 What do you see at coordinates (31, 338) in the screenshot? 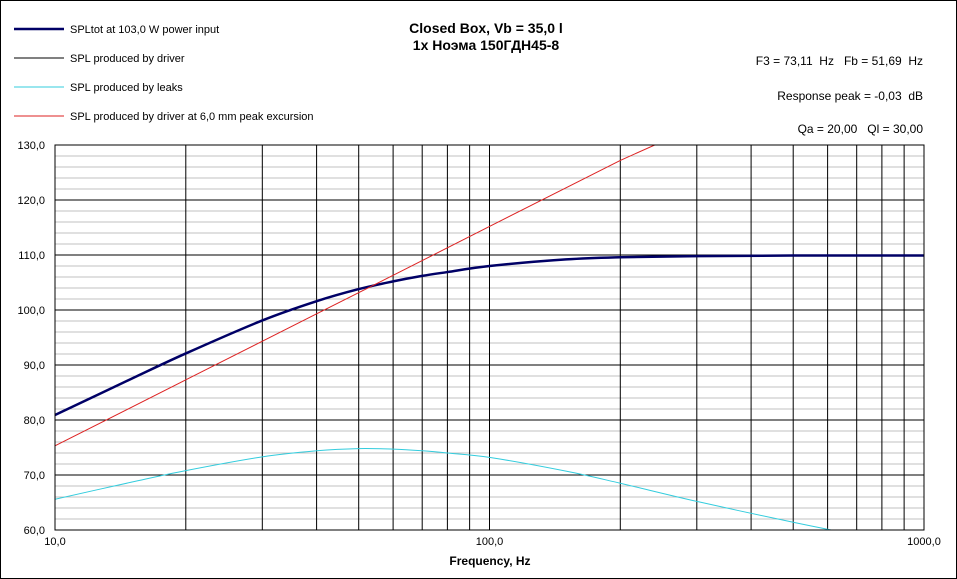
I see `y-tick-labels: 60,0 70,0 80,0 90,0 100,0 110,0 120,0 130,0` at bounding box center [31, 338].